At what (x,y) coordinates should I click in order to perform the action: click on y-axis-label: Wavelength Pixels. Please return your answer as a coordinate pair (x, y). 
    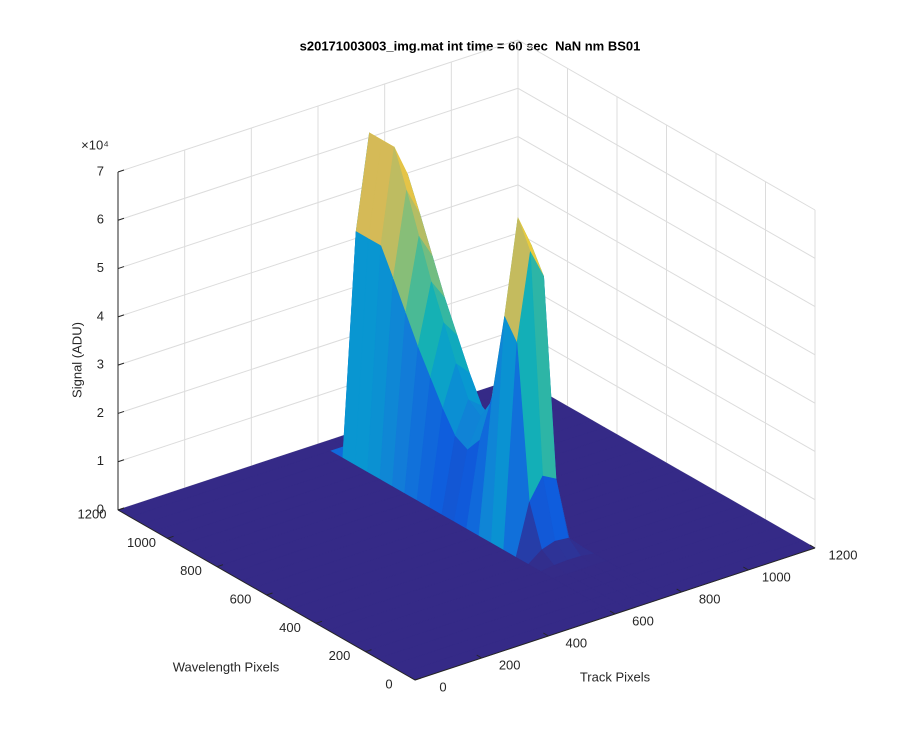
    Looking at the image, I should click on (226, 666).